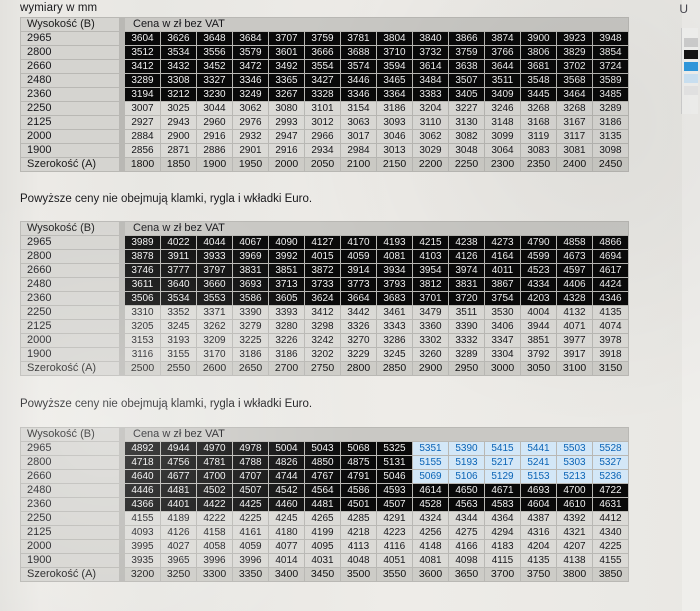 The image size is (700, 611). What do you see at coordinates (466, 574) in the screenshot?
I see `width-cell: 3650` at bounding box center [466, 574].